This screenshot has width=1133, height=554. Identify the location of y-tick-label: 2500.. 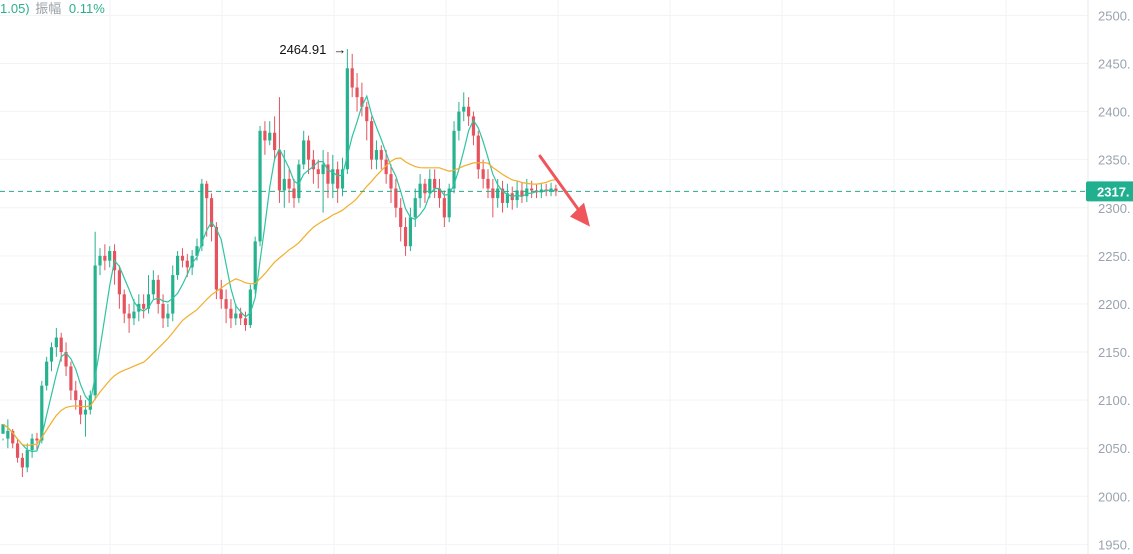
(1114, 15).